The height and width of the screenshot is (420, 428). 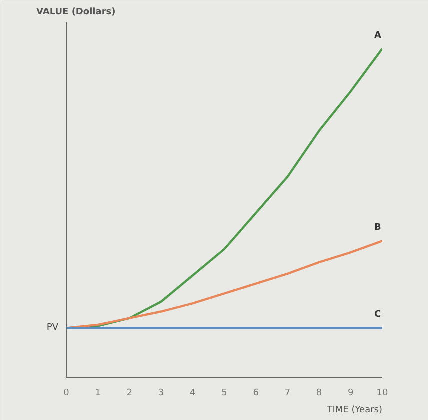 What do you see at coordinates (129, 393) in the screenshot?
I see `x-tick-label: 2` at bounding box center [129, 393].